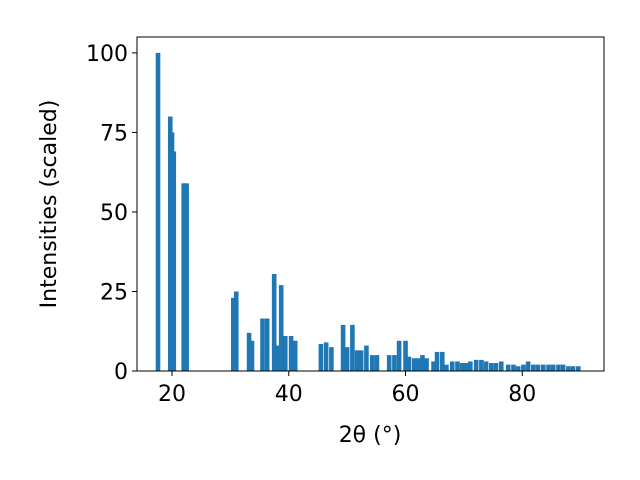  What do you see at coordinates (289, 394) in the screenshot?
I see `x-tick-label: 40` at bounding box center [289, 394].